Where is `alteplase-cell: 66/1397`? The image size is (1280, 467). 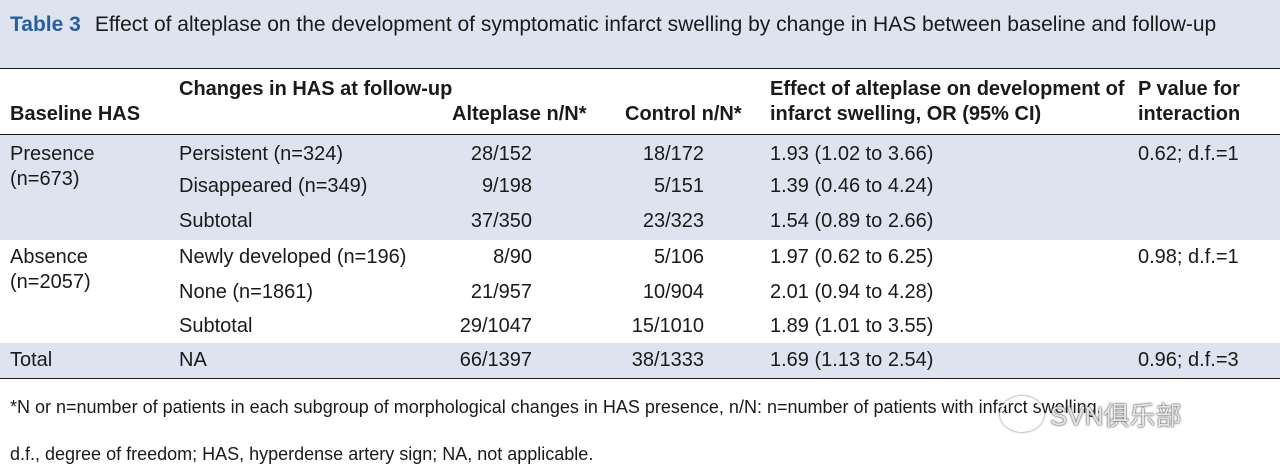 alteplase-cell: 66/1397 is located at coordinates (495, 360).